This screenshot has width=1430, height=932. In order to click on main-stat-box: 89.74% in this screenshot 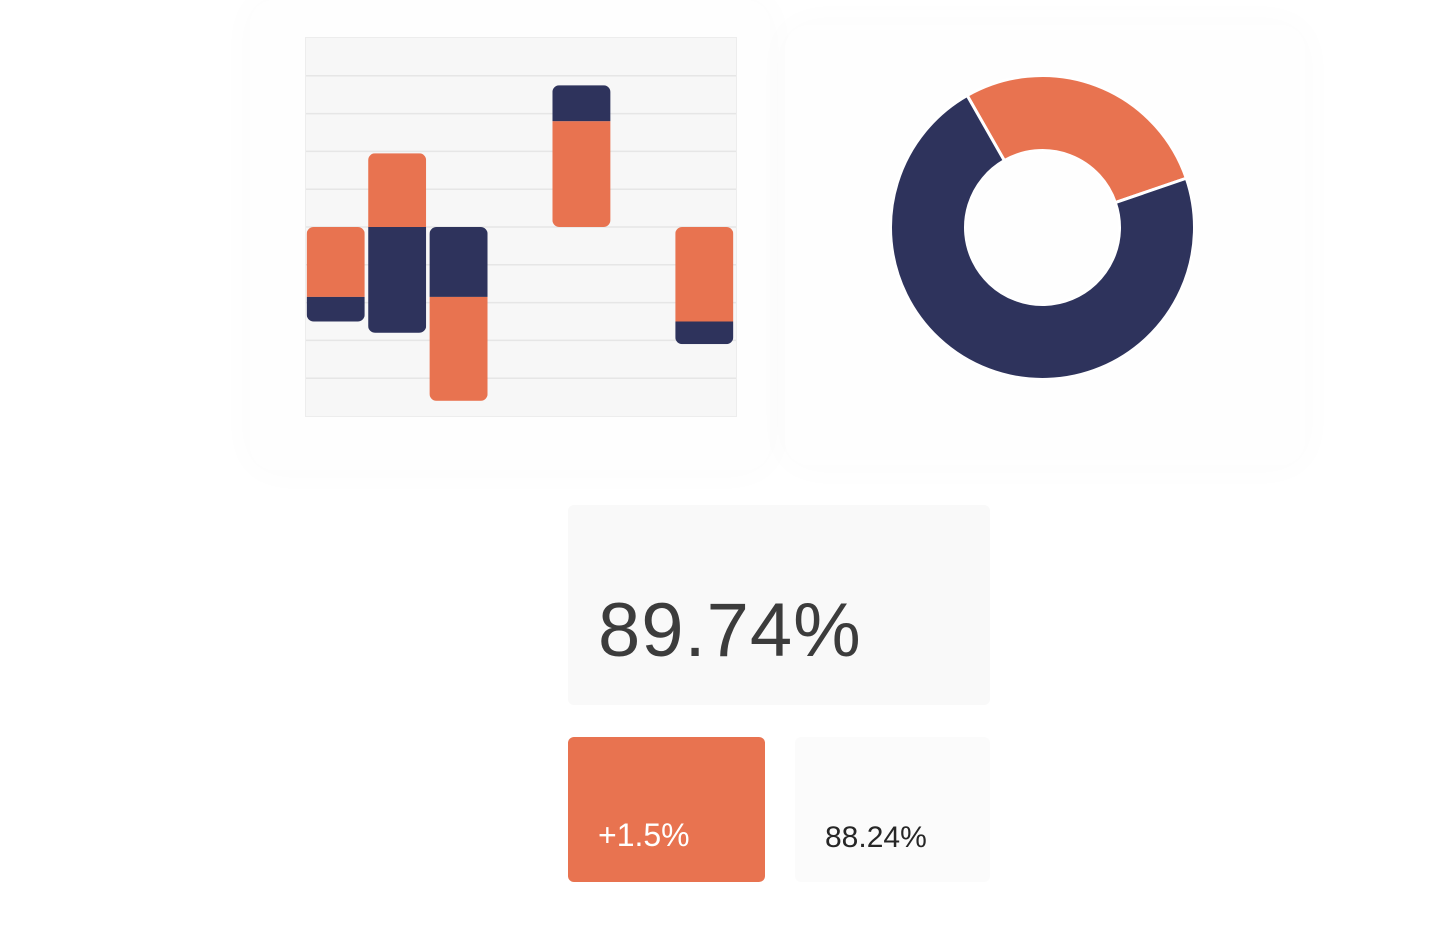, I will do `click(779, 605)`.